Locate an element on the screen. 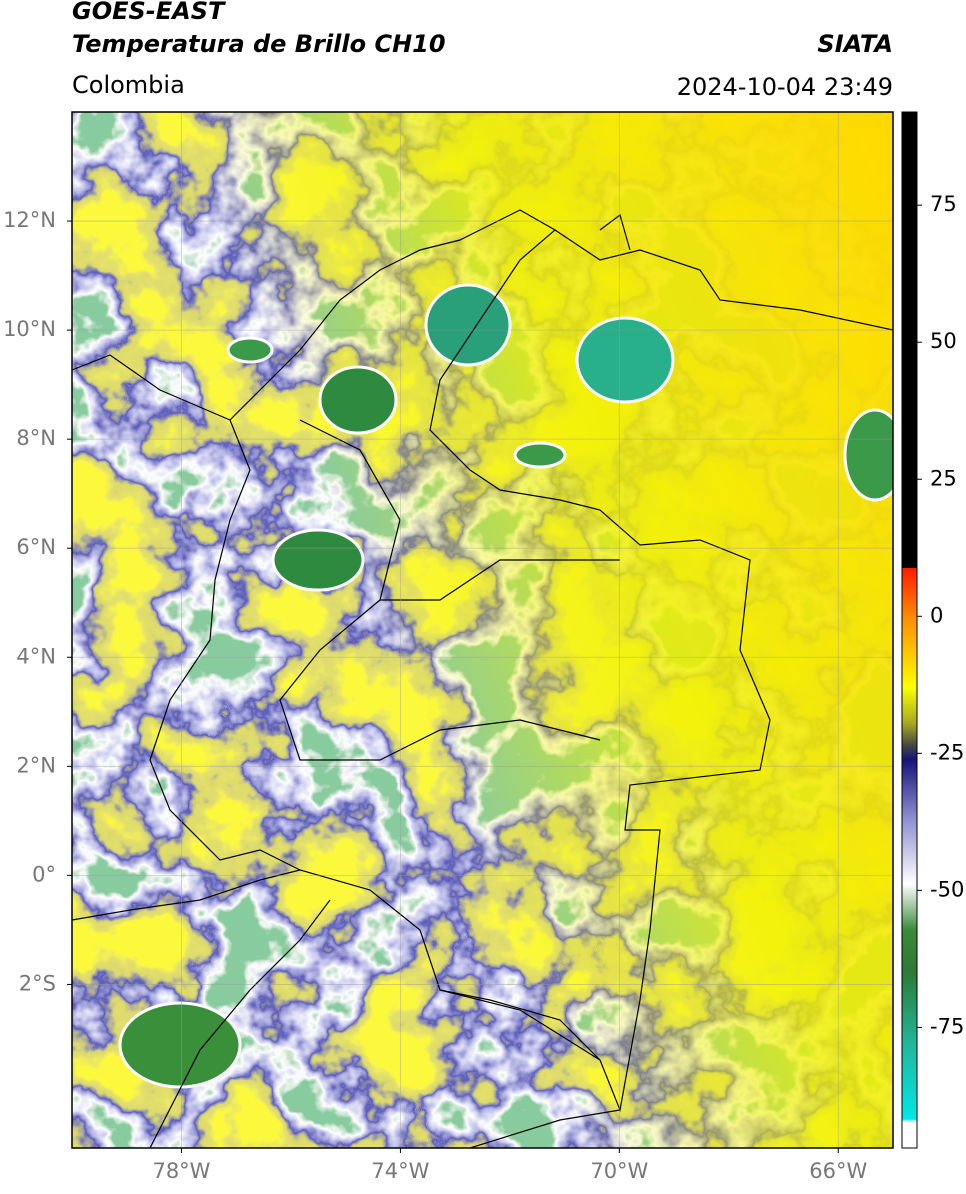 This screenshot has width=966, height=1194. title: GOES-EAST is located at coordinates (149, 12).